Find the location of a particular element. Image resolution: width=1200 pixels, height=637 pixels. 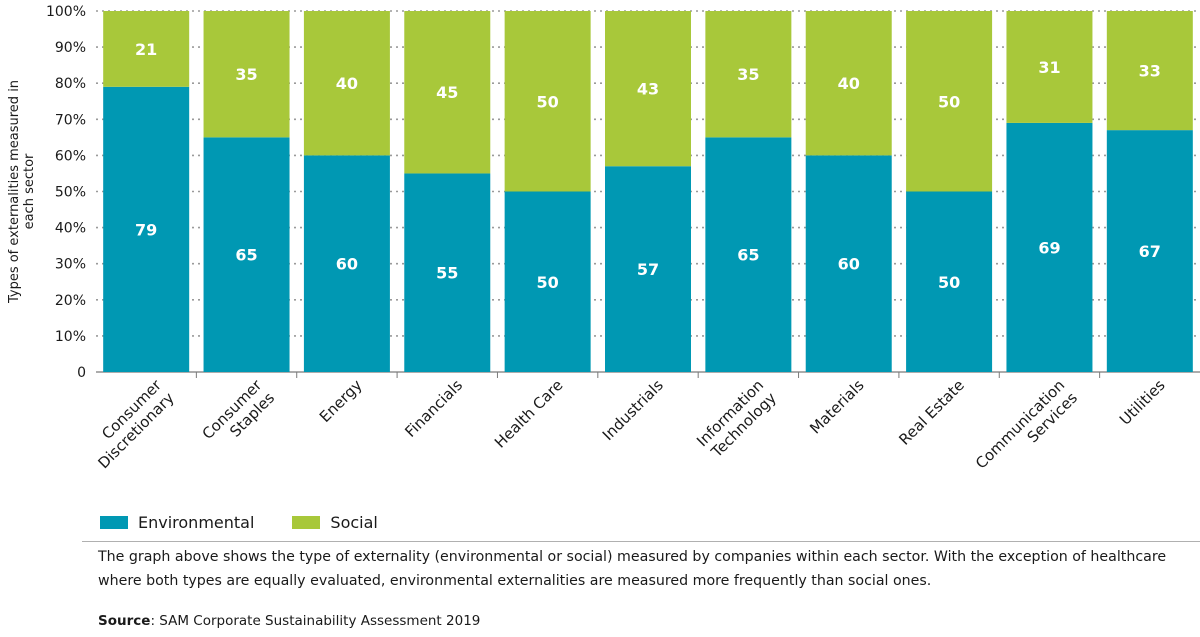

x-tick-label: Real Estate is located at coordinates (931, 412).